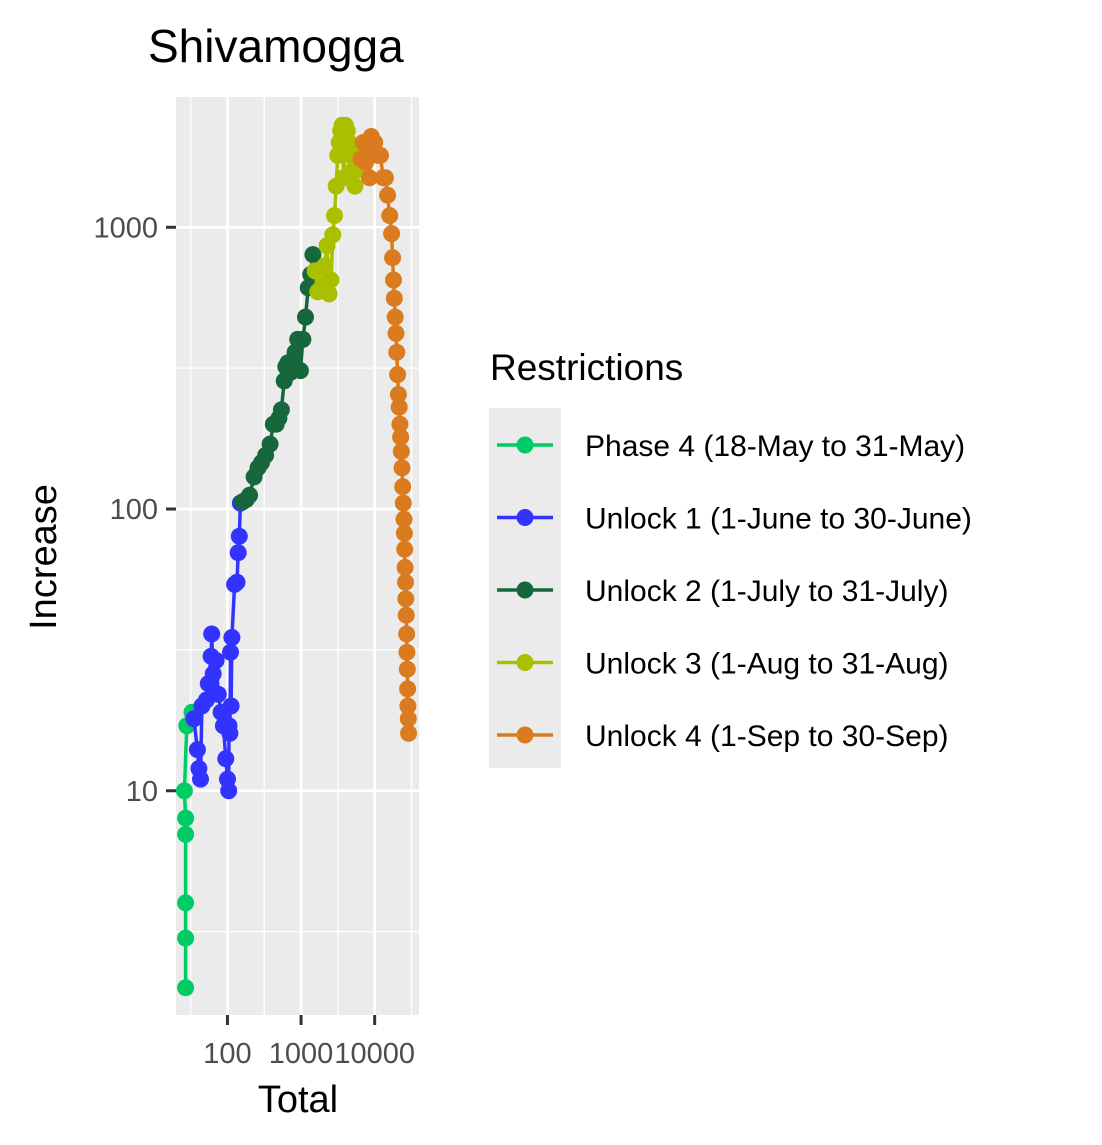 This screenshot has width=1102, height=1145. Describe the element at coordinates (778, 519) in the screenshot. I see `legend-label: Unlock 1 (1-June to 30-June)` at that location.